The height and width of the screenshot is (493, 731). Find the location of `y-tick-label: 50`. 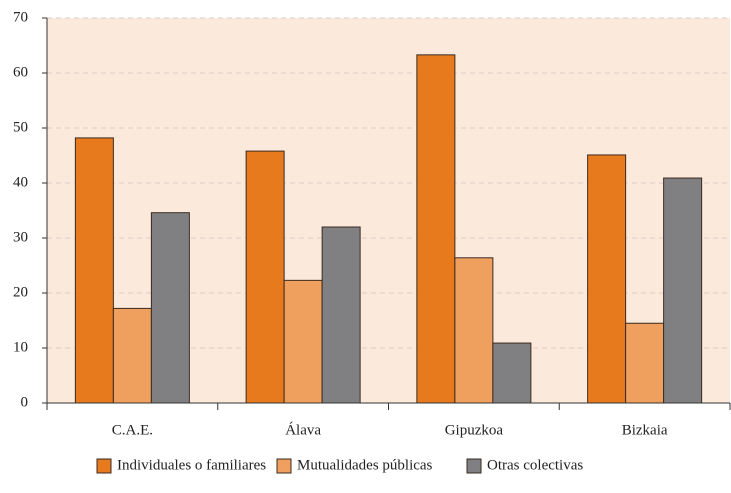

y-tick-label: 50 is located at coordinates (20, 127).